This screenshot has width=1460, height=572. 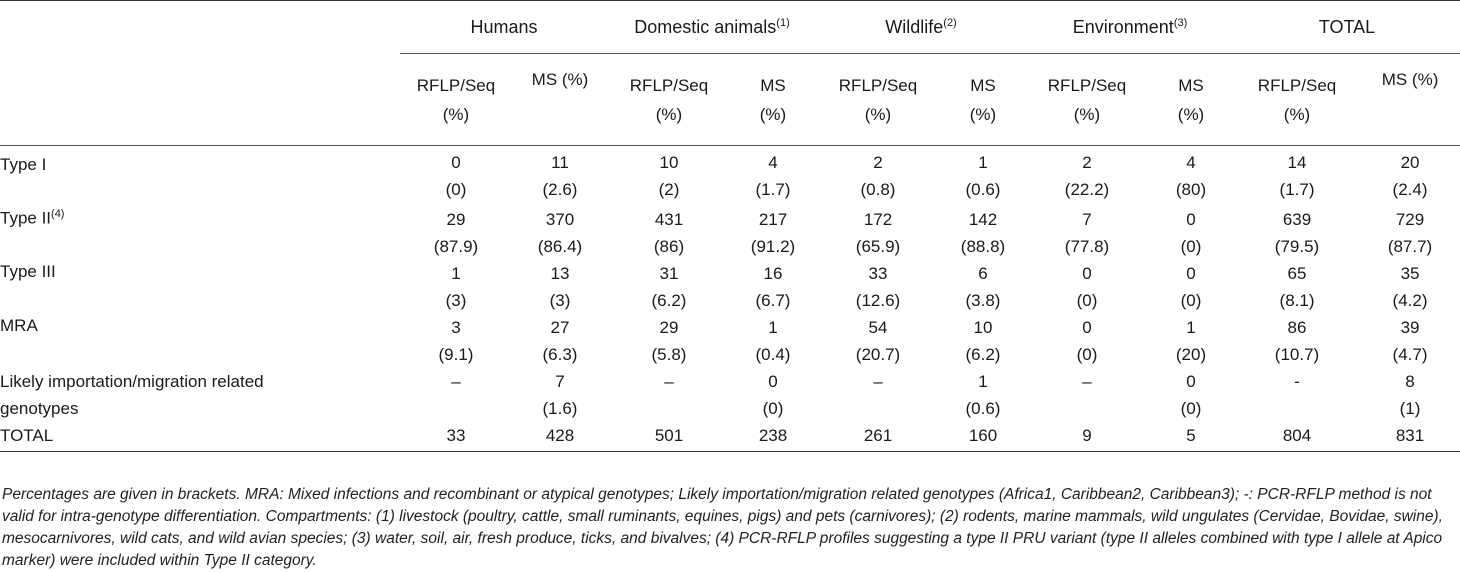 I want to click on cell: 33 (12.6), so click(x=878, y=286).